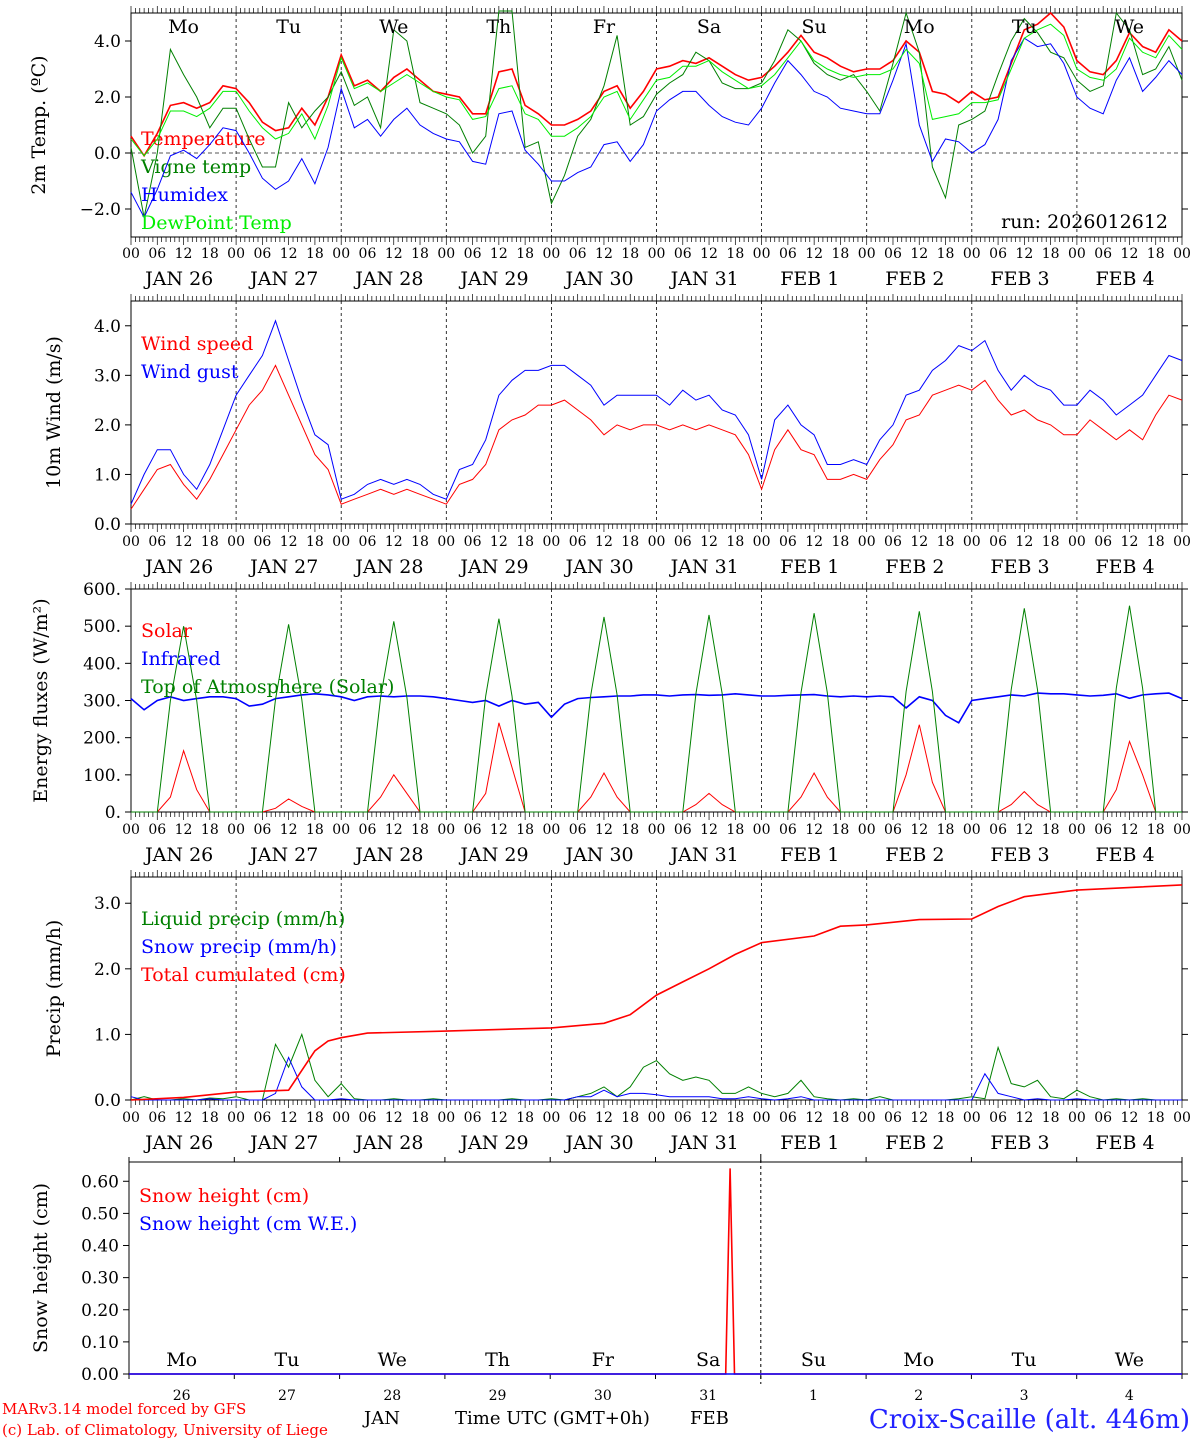  What do you see at coordinates (498, 27) in the screenshot?
I see `day-name-label: Th` at bounding box center [498, 27].